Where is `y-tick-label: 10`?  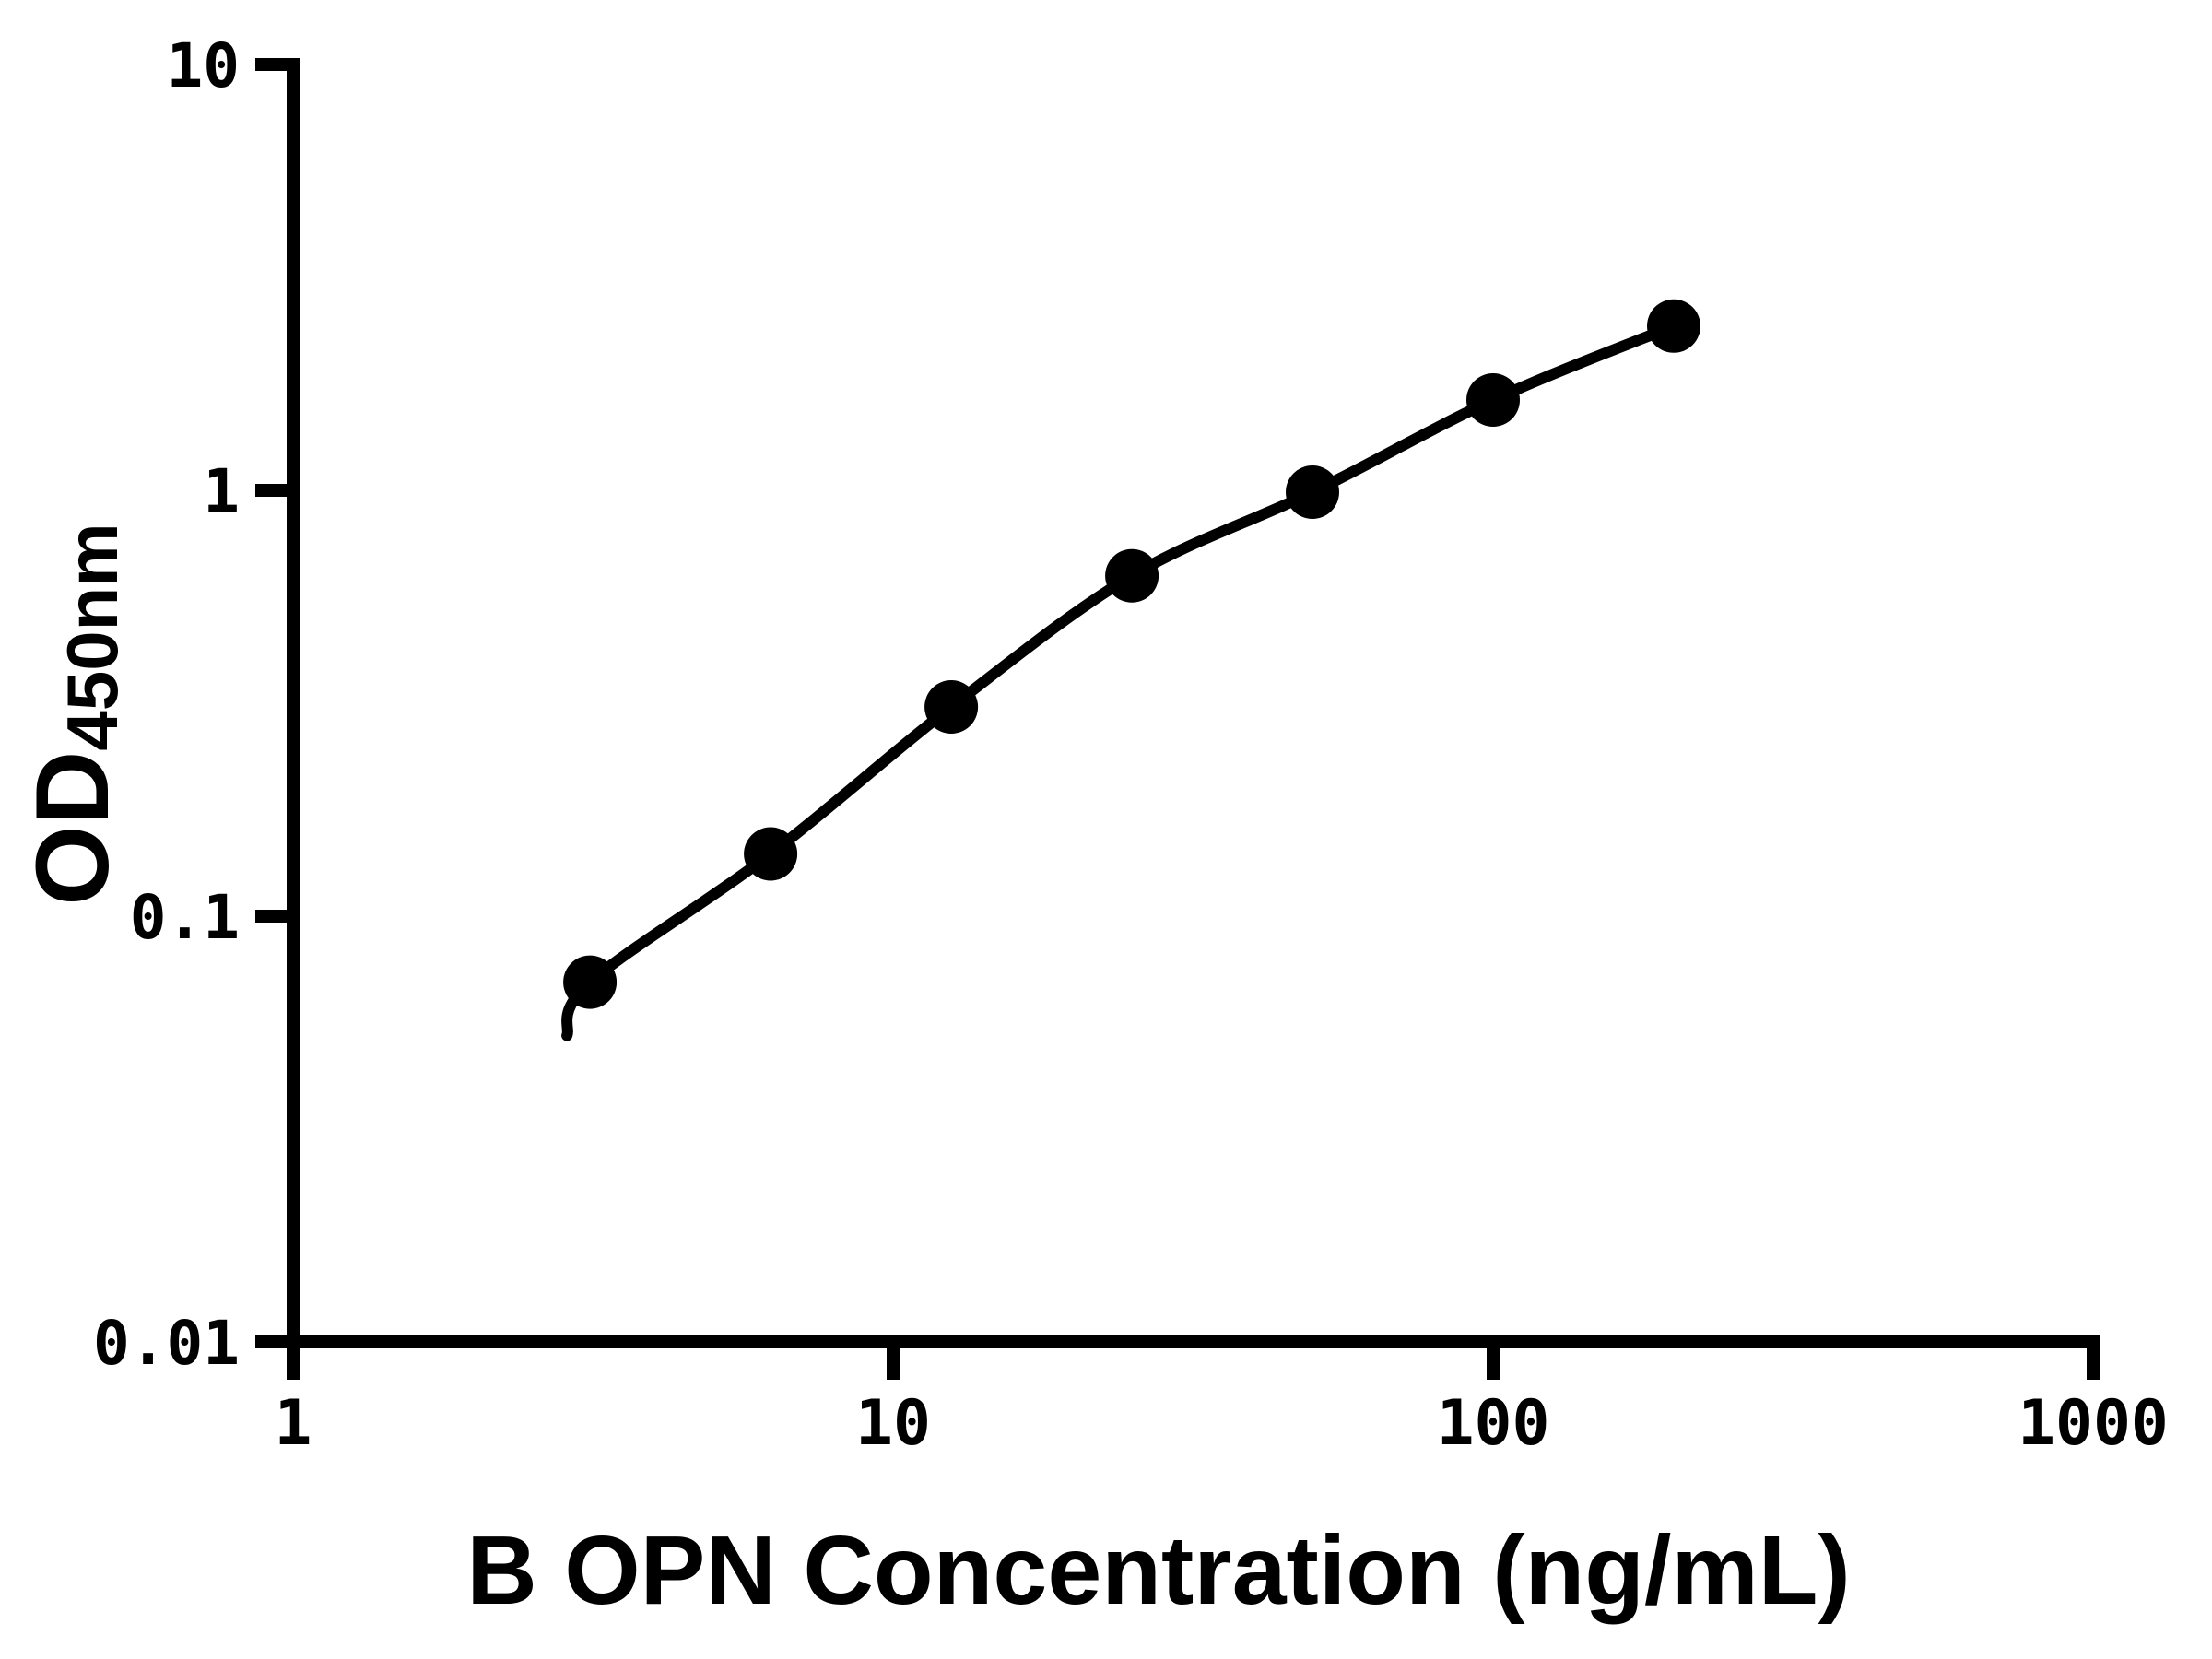
y-tick-label: 10 is located at coordinates (203, 65).